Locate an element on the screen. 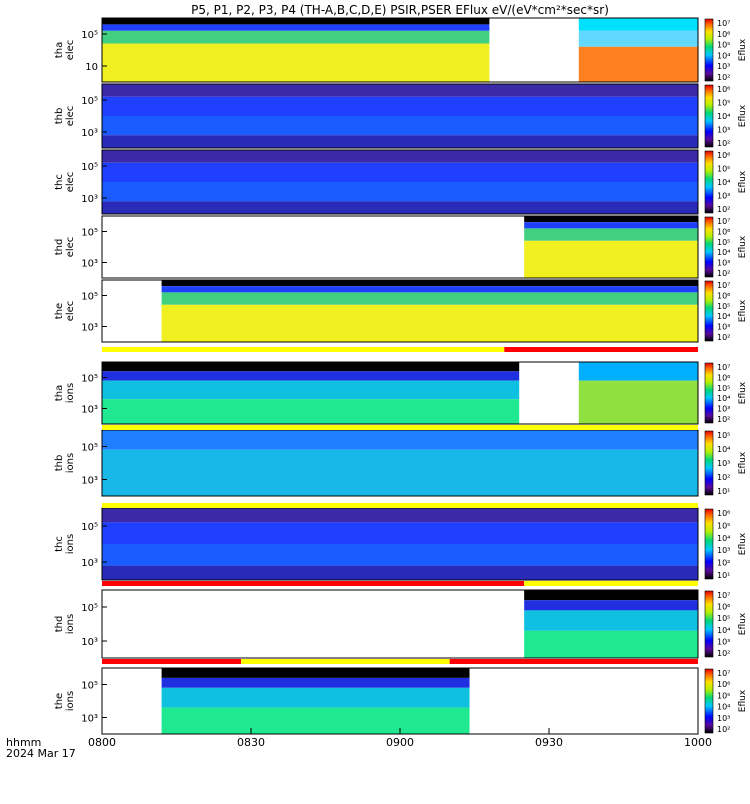 The image size is (750, 804). panel-ylabel: the ions is located at coordinates (65, 701).